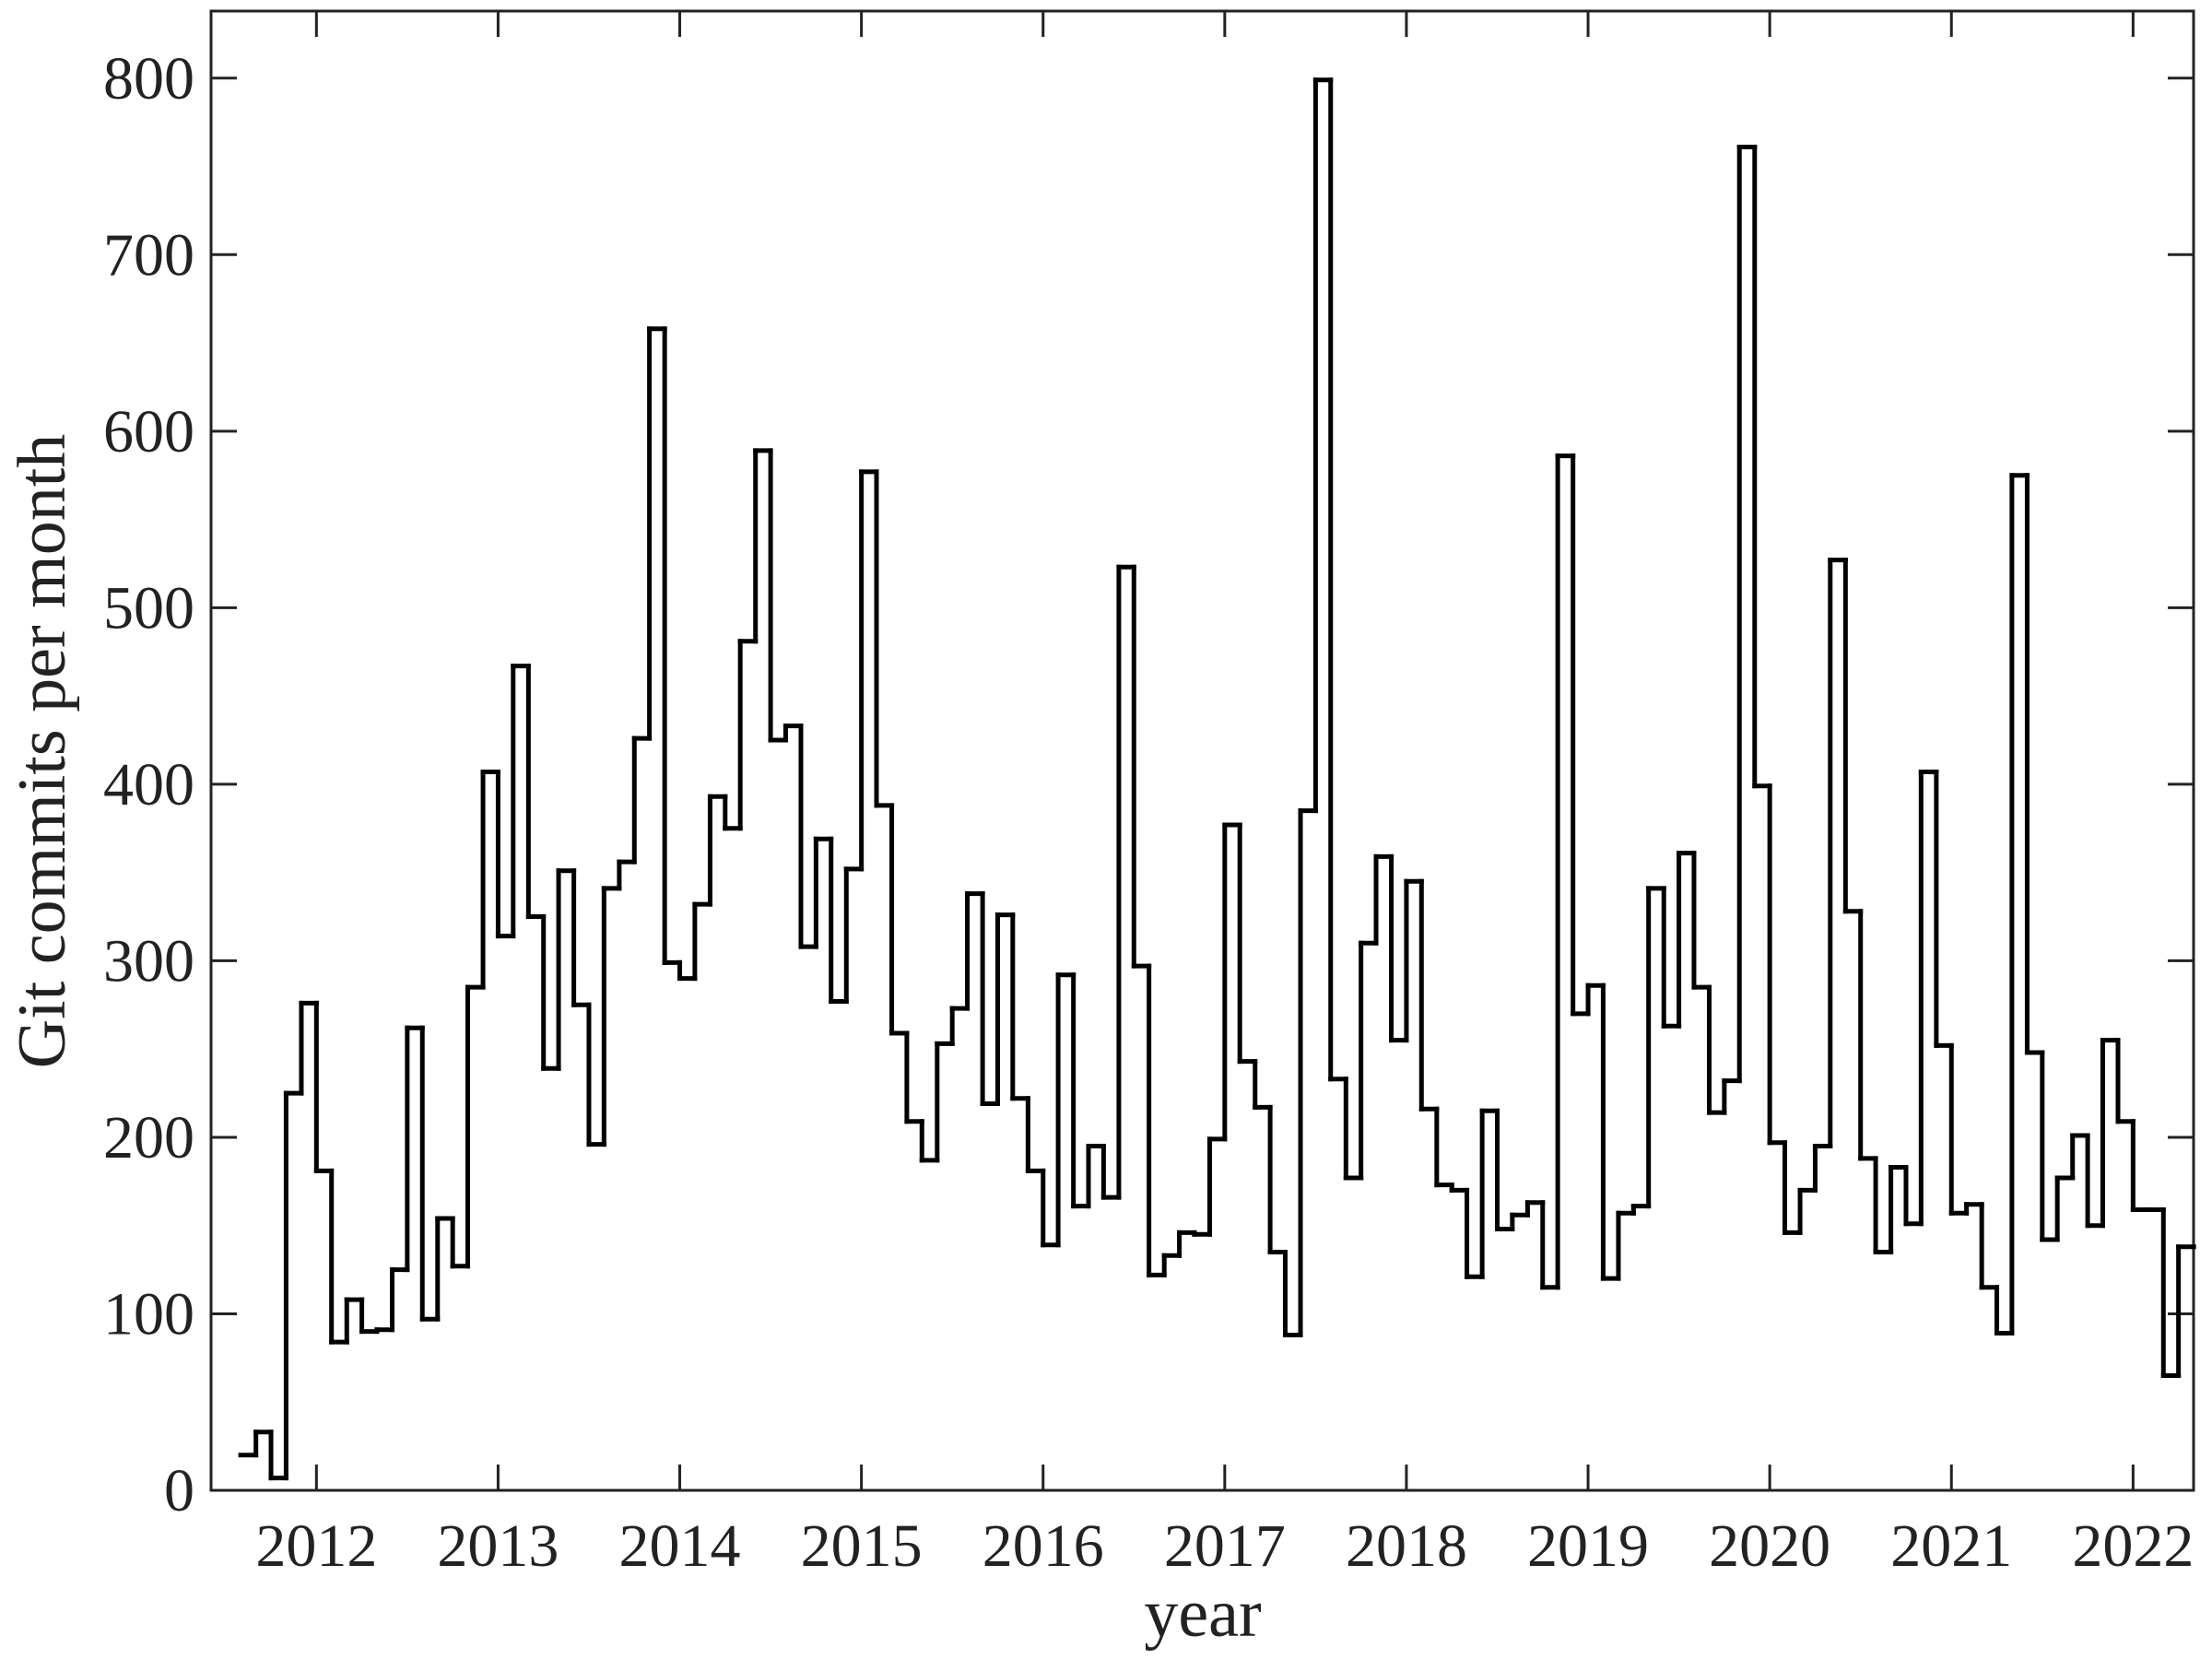  I want to click on y-tick-label: 200, so click(148, 1137).